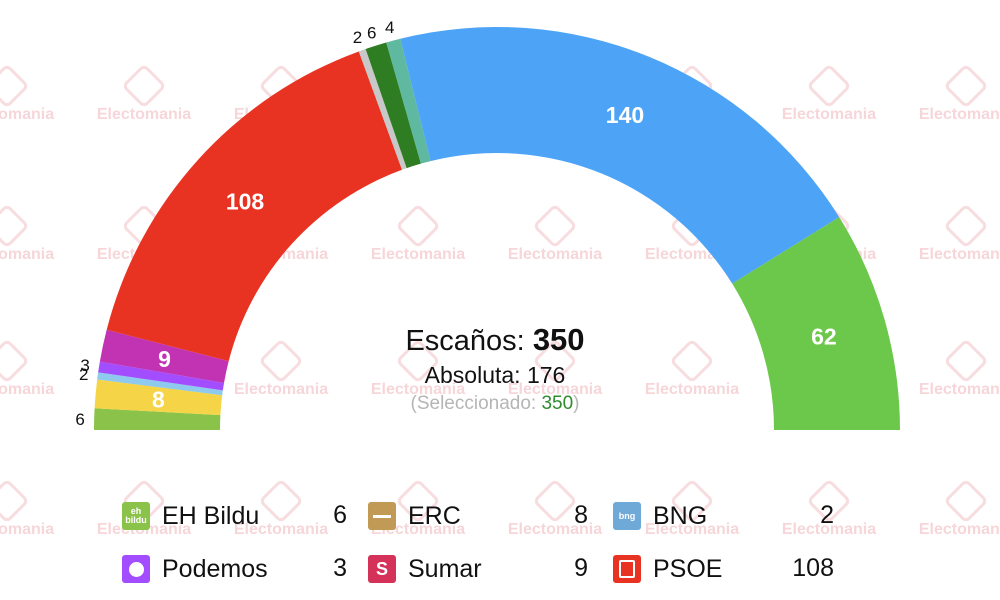 Image resolution: width=1000 pixels, height=600 pixels. Describe the element at coordinates (557, 403) in the screenshot. I see `selected-seats-value: 350` at that location.